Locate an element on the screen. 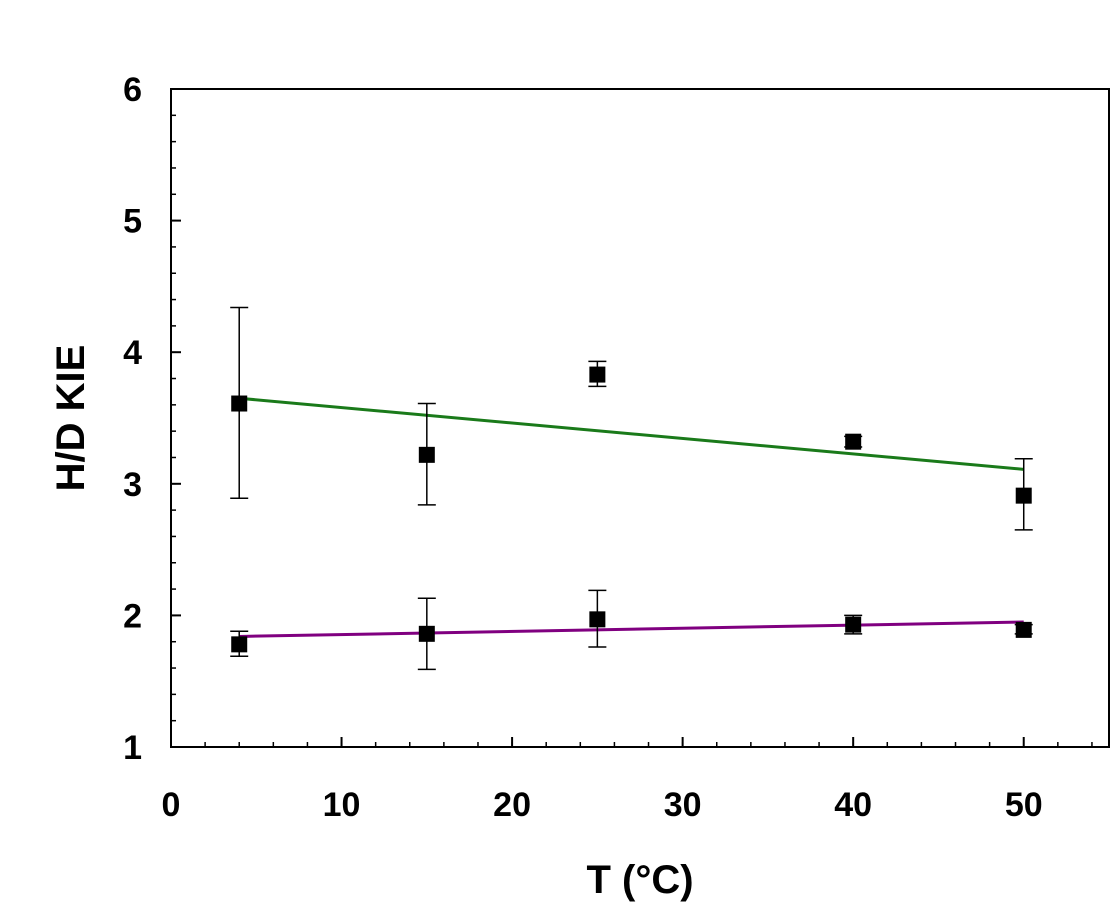 Image resolution: width=1112 pixels, height=904 pixels. x-axis-title: T (°C) is located at coordinates (639, 880).